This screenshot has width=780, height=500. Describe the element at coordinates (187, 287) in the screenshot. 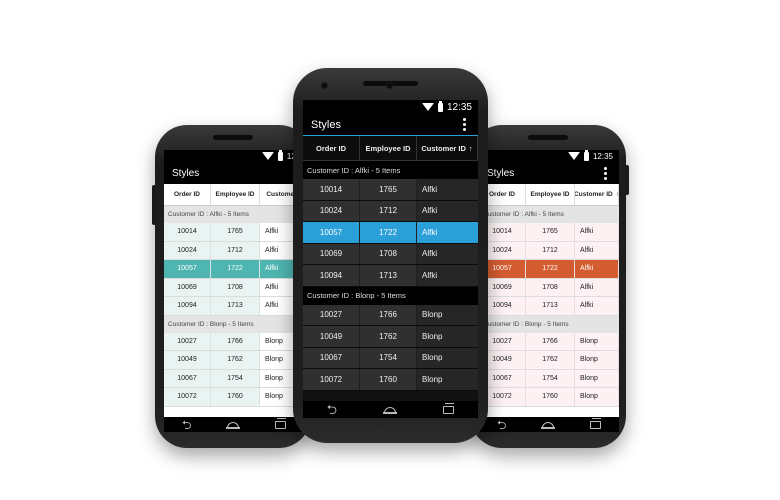

I see `order-id-cell: 10069` at that location.